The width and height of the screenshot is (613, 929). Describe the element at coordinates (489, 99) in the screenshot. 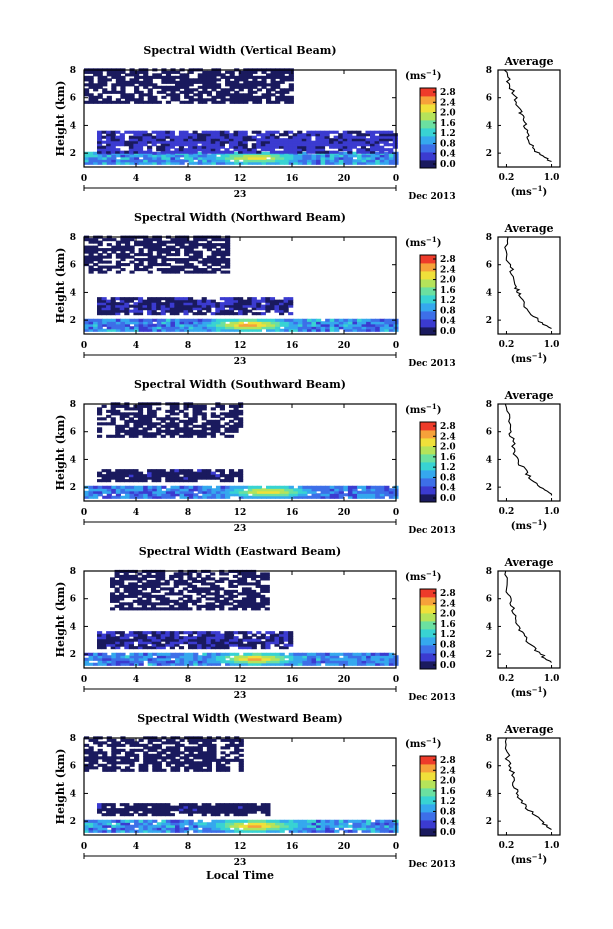

I see `average-y-tick-label: 6` at that location.